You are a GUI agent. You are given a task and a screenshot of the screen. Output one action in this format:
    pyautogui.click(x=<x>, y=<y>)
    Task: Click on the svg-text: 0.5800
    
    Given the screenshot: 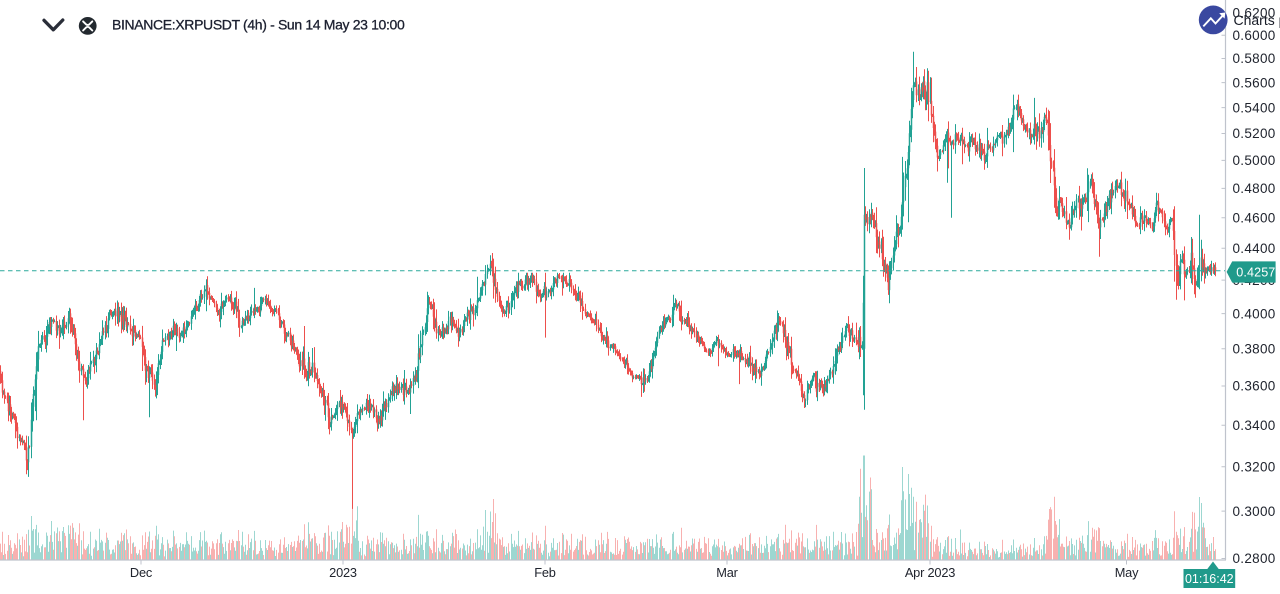 What is the action you would take?
    pyautogui.click(x=1254, y=58)
    